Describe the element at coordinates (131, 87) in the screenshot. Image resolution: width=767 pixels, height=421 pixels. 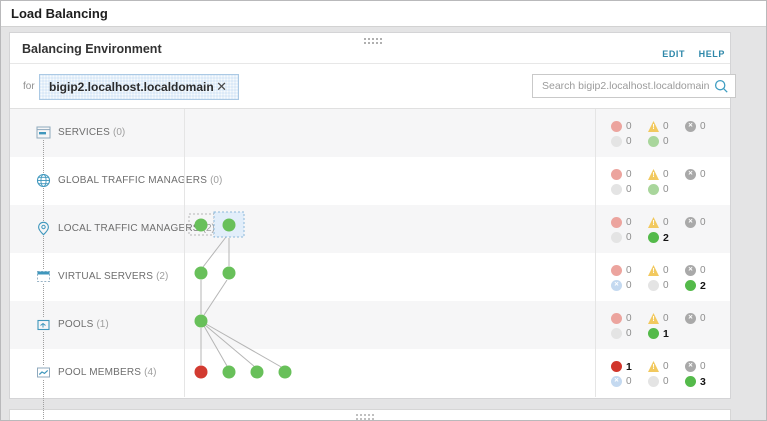
I see `device-filter-tag-text: bigip2.localhost.localdomain` at that location.